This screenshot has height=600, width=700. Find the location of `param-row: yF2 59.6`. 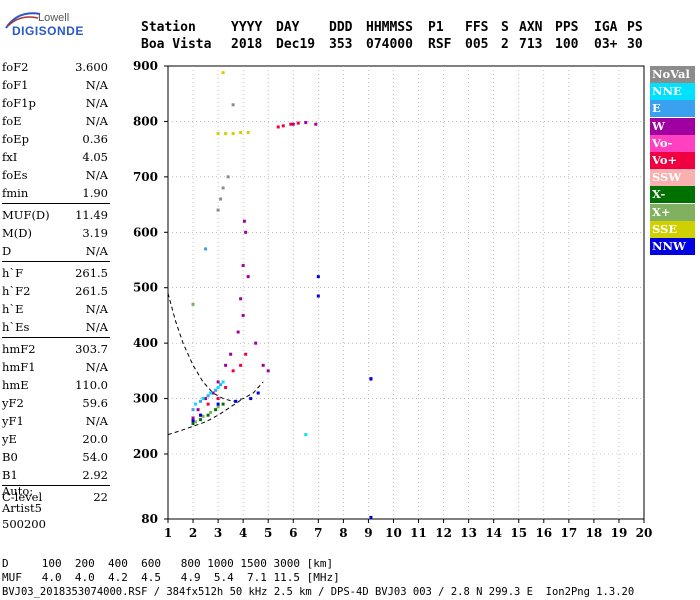

param-row: yF2 59.6 is located at coordinates (55, 405).